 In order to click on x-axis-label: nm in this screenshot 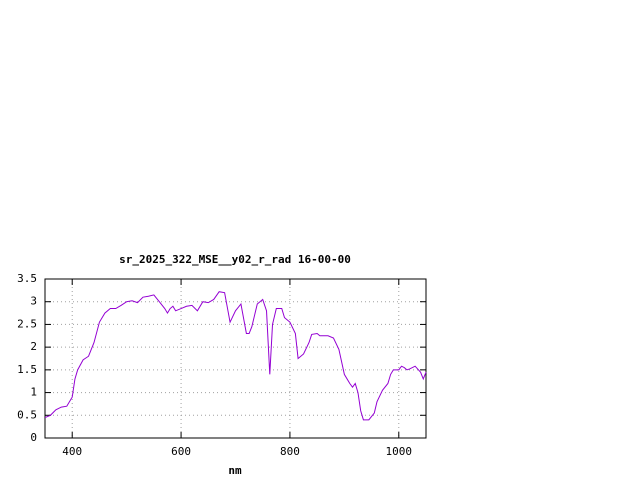, I will do `click(235, 470)`.